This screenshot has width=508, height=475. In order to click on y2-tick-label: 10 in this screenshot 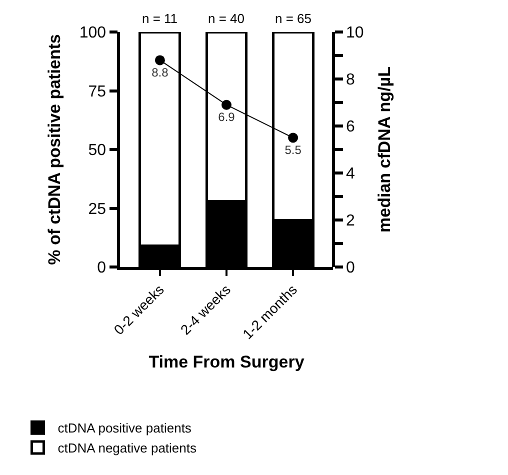, I will do `click(355, 33)`.